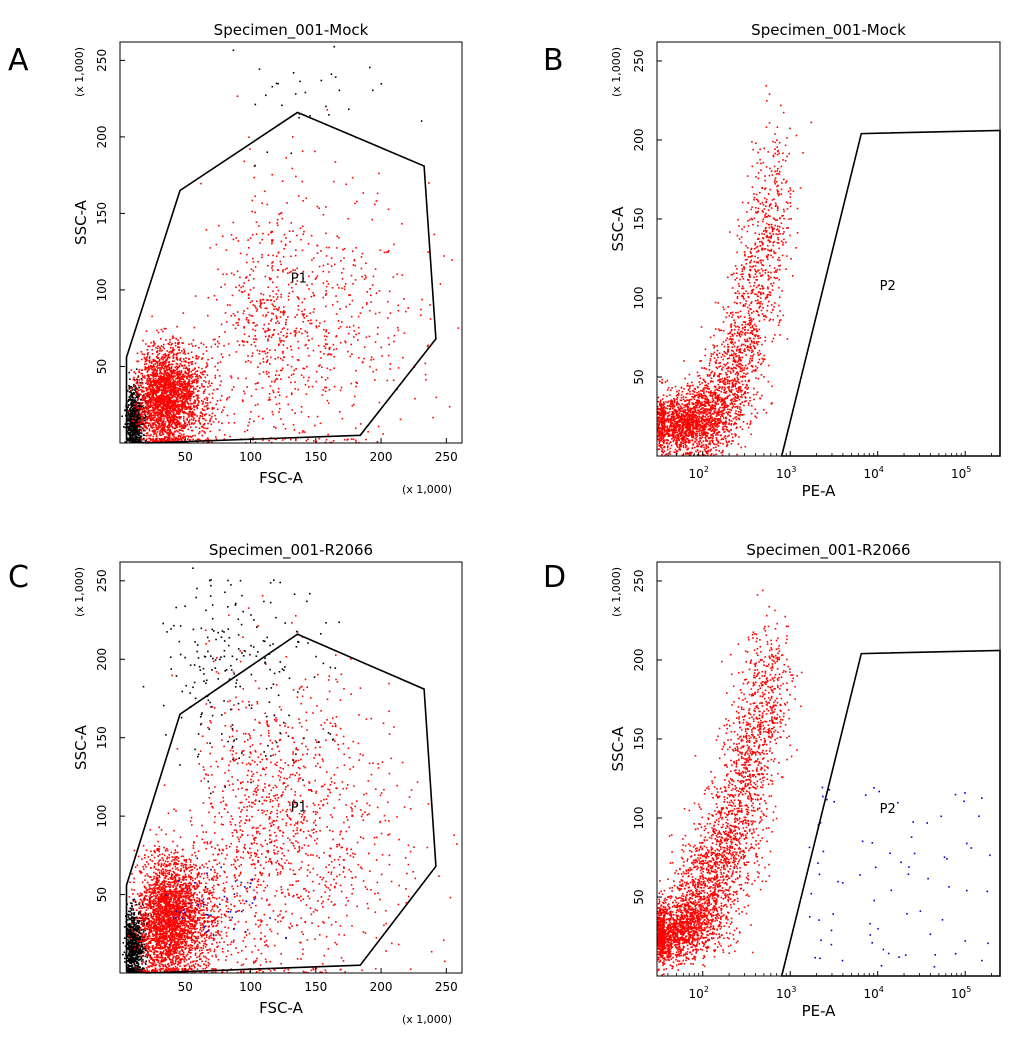  What do you see at coordinates (81, 222) in the screenshot?
I see `y-axis-label: SSC-A` at bounding box center [81, 222].